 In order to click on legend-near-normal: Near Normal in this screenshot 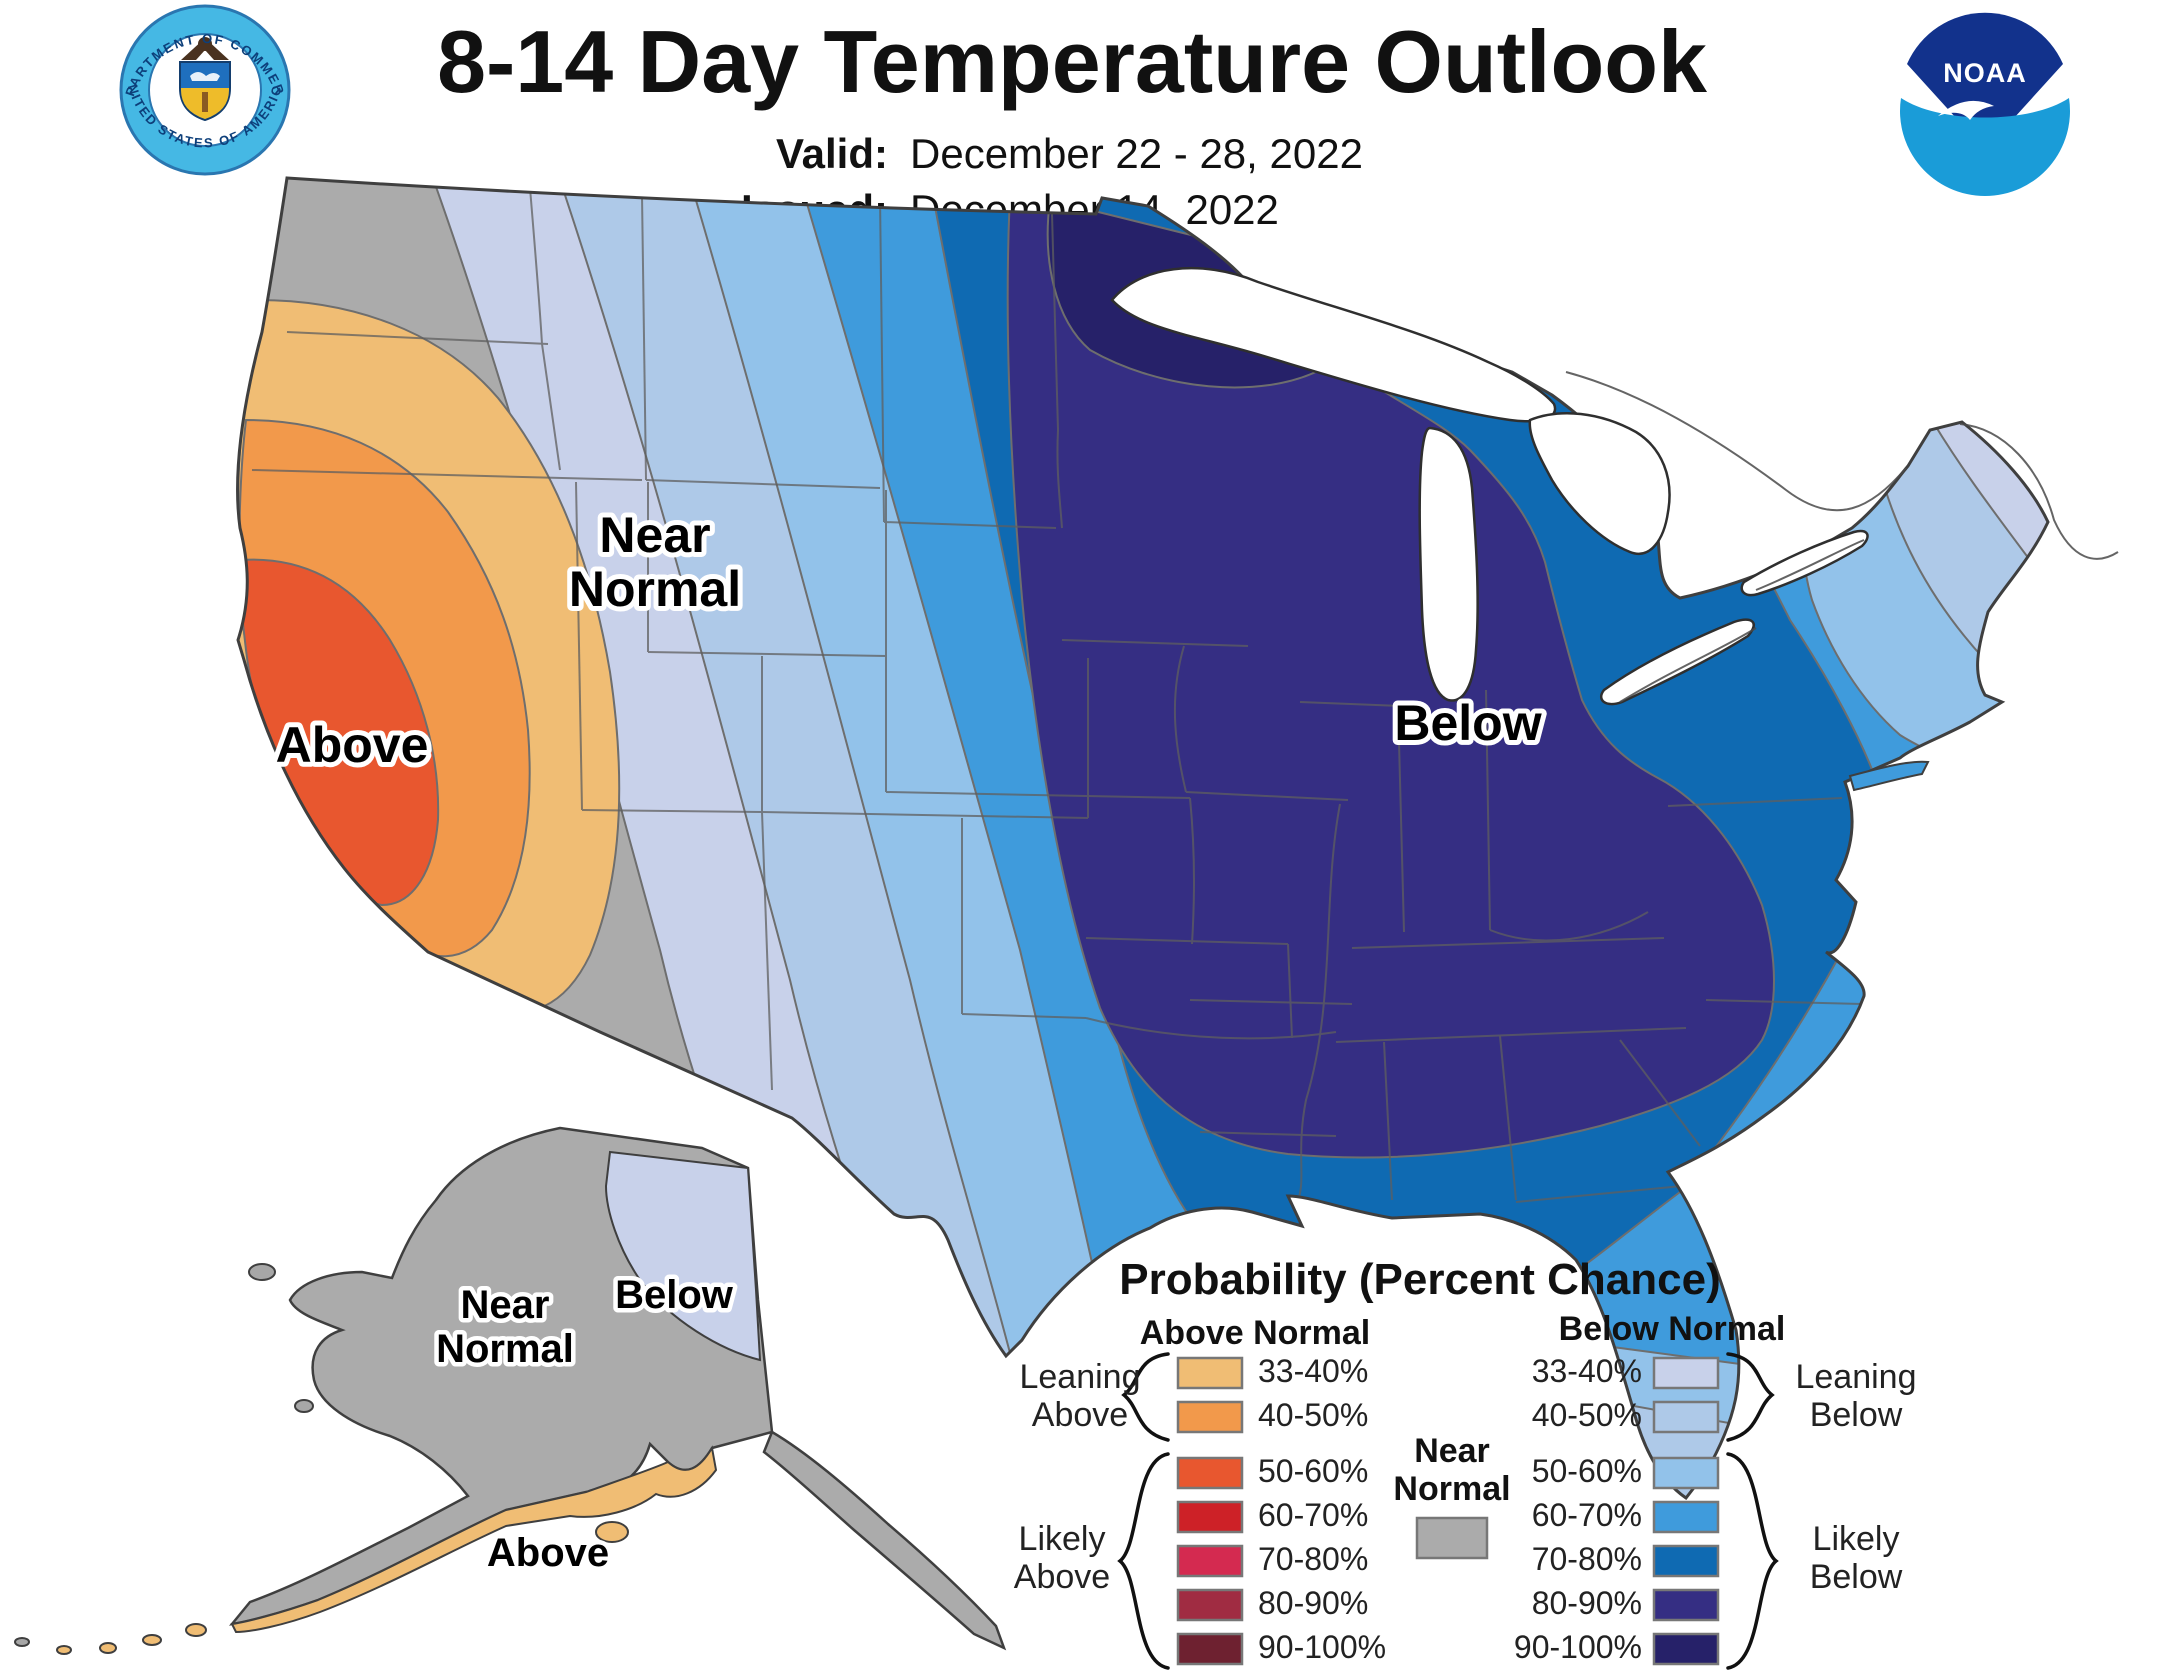, I will do `click(1452, 1496)`.